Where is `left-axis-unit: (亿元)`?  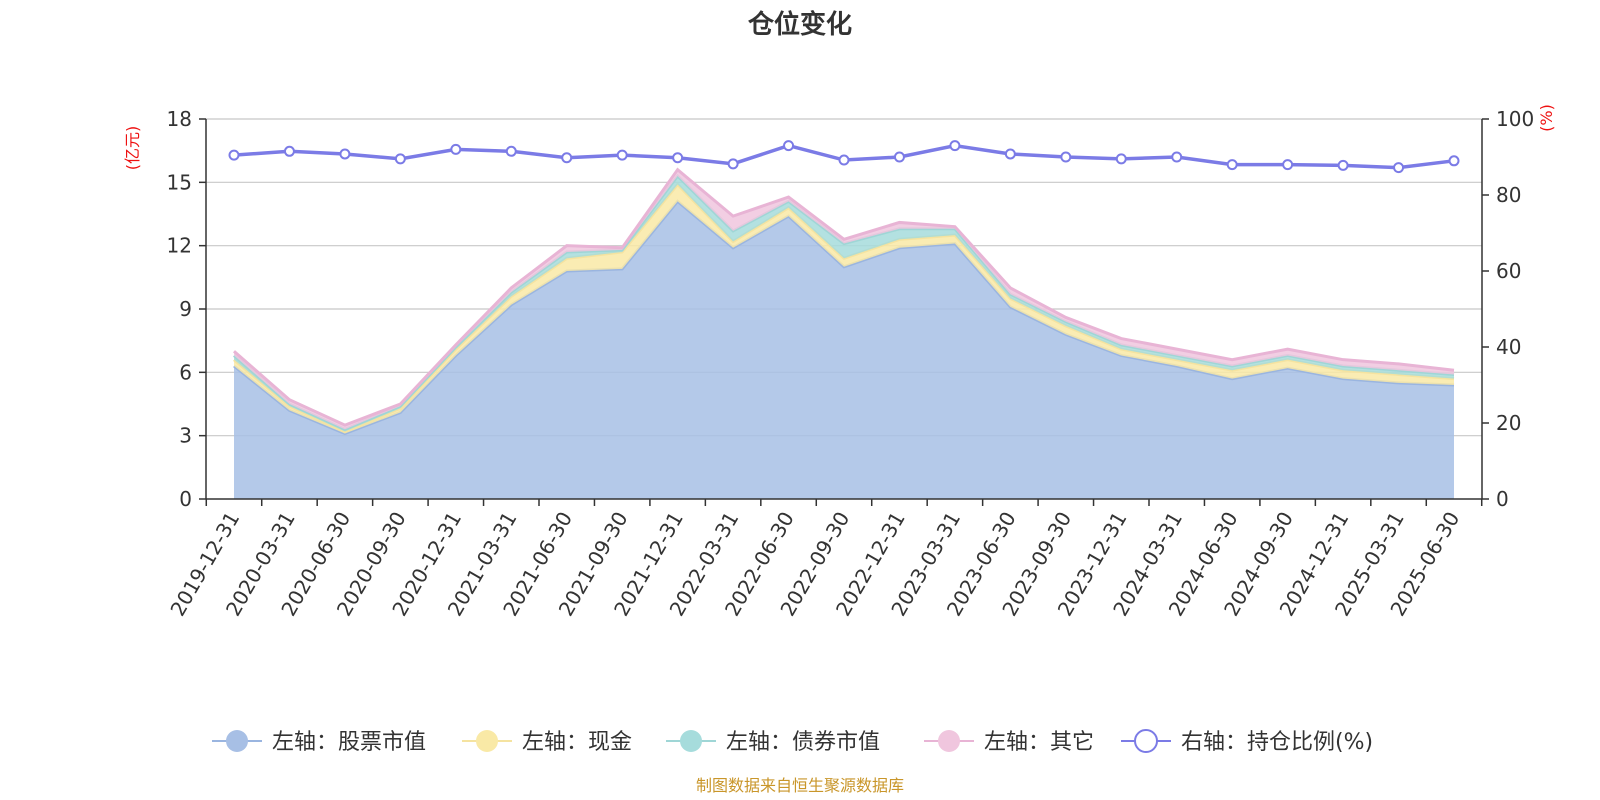 left-axis-unit: (亿元) is located at coordinates (132, 148).